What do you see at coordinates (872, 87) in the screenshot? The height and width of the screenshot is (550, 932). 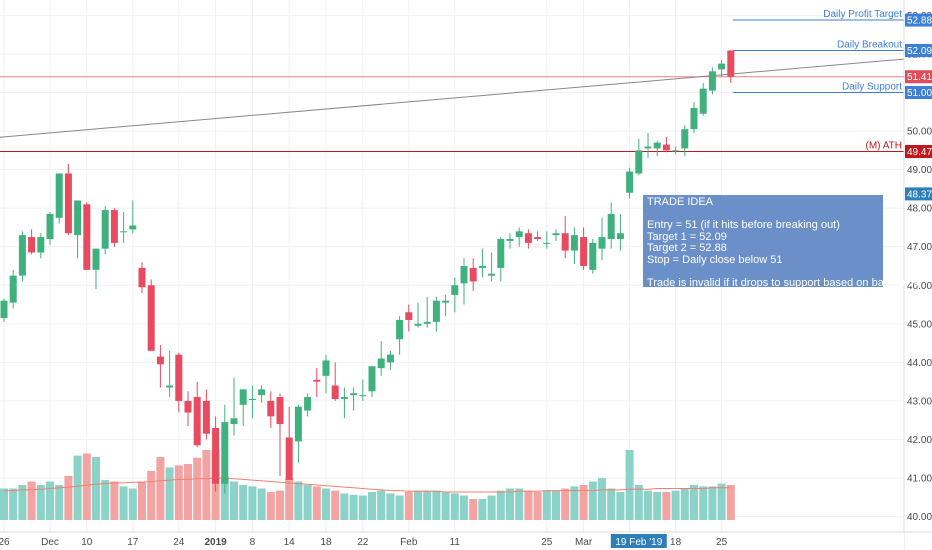 I see `level-label: Daily Support` at bounding box center [872, 87].